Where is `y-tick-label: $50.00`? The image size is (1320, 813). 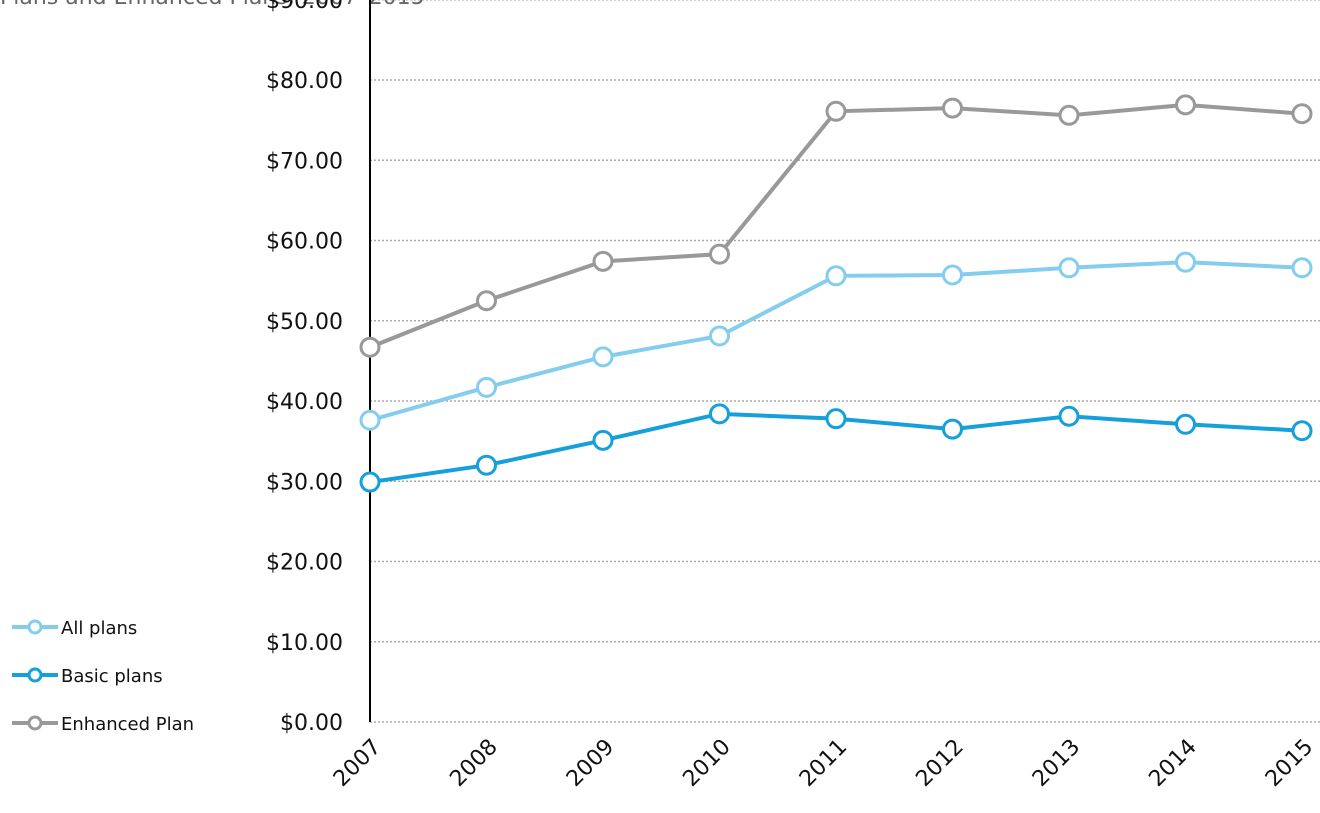 y-tick-label: $50.00 is located at coordinates (304, 322).